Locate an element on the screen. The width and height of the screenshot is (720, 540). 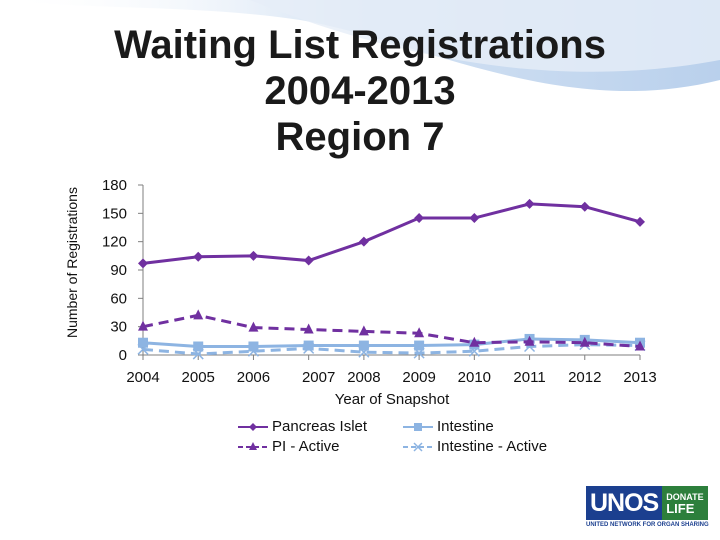
title-line-3: Region 7 is located at coordinates (360, 137).